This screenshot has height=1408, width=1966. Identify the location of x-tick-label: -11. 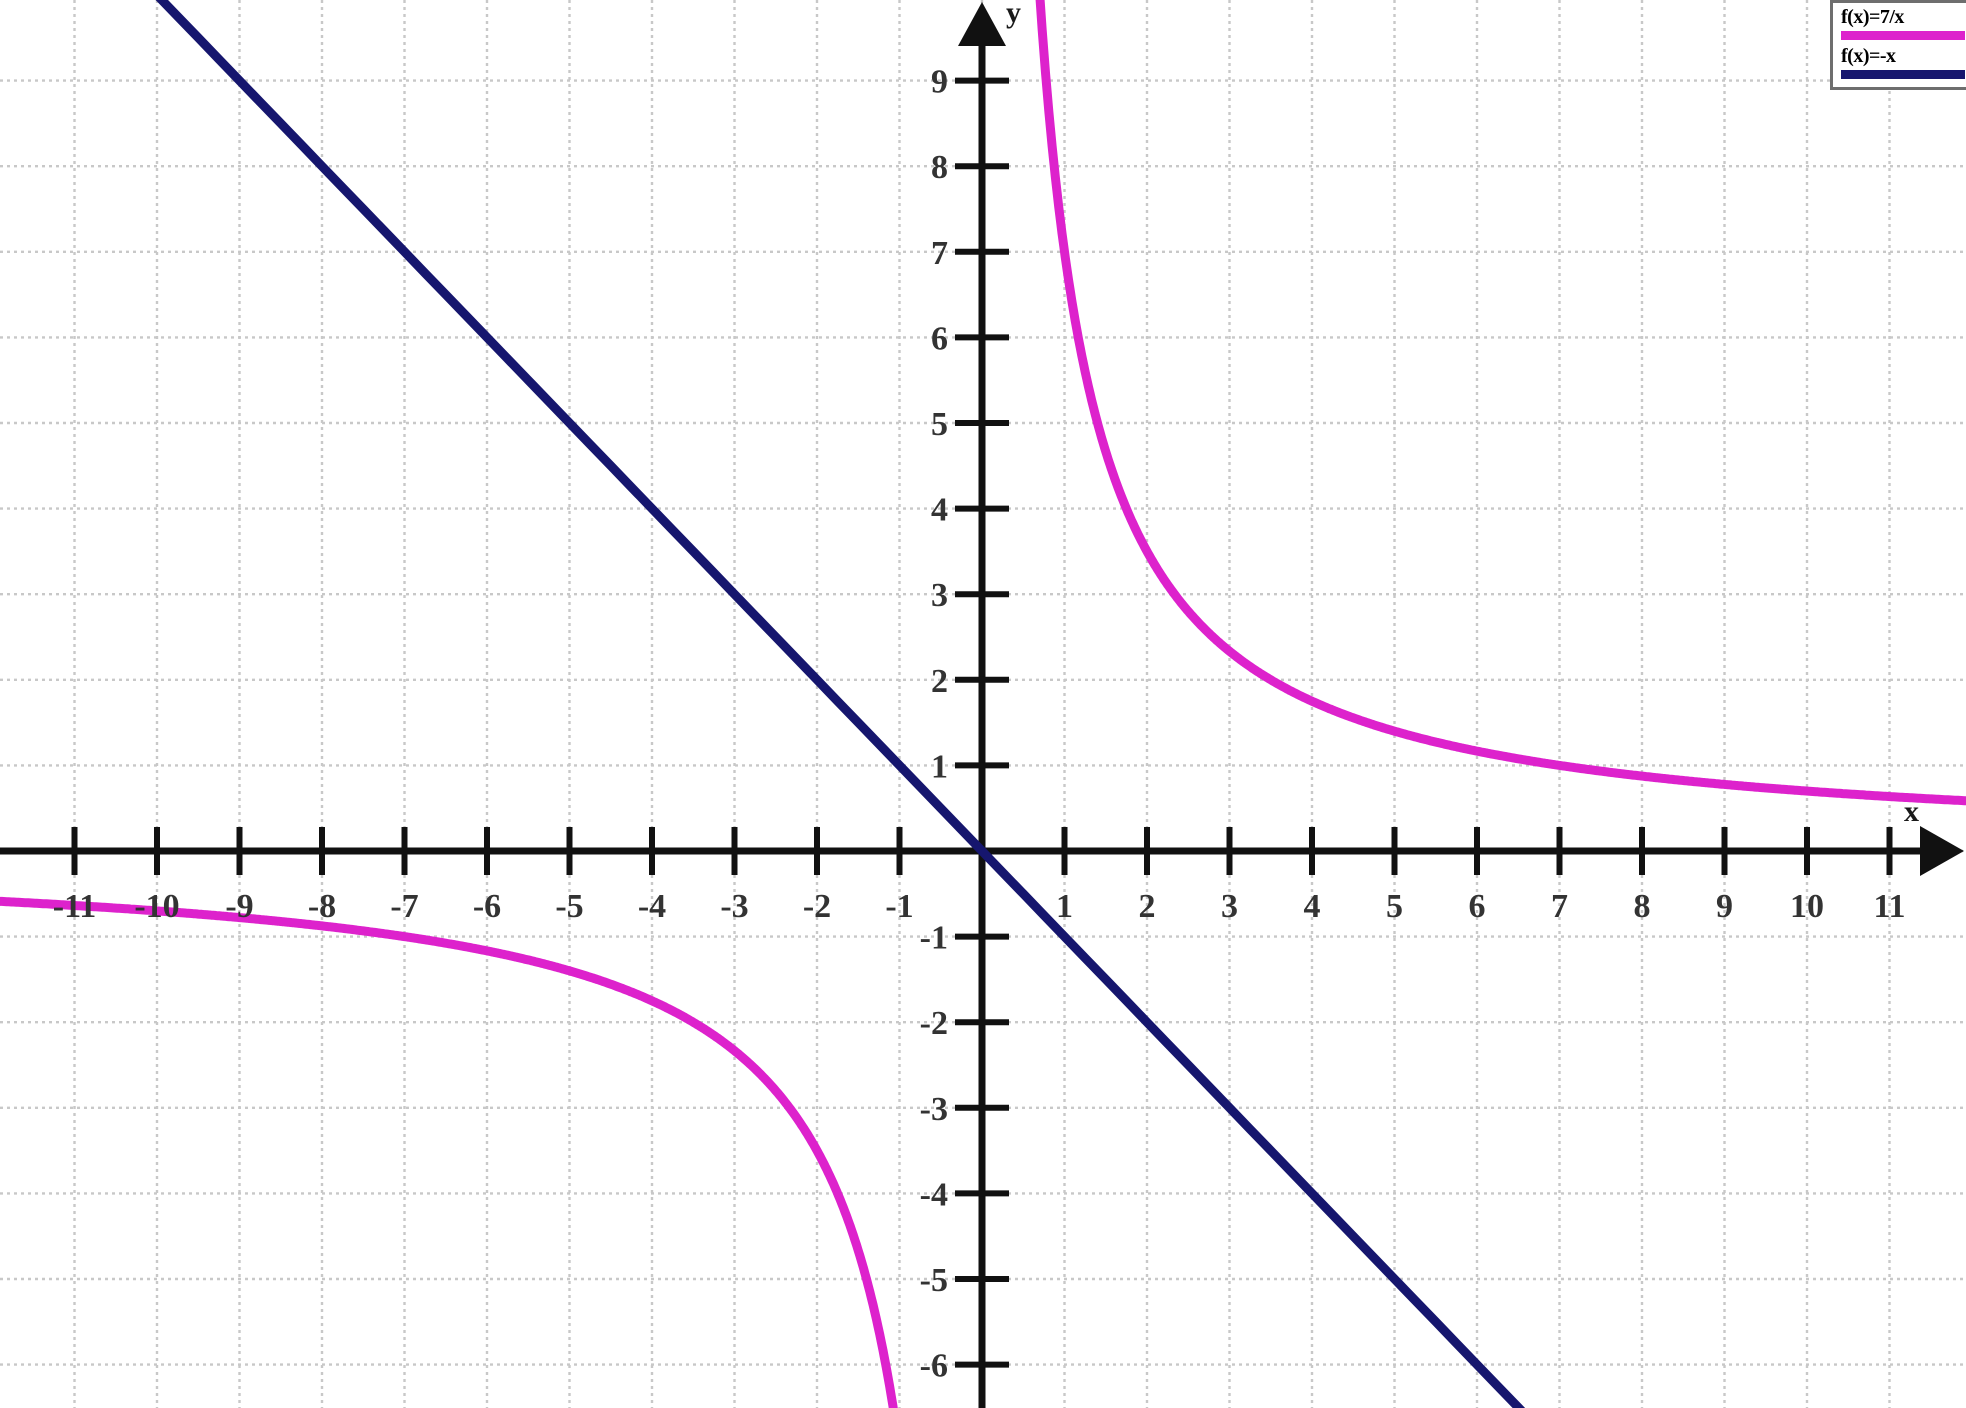
(74, 906).